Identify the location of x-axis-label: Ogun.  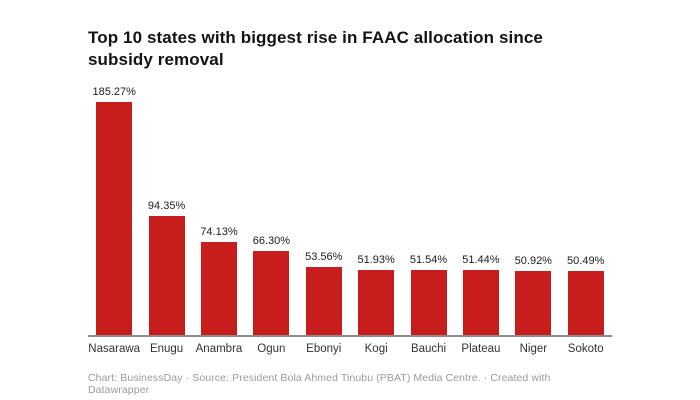
(271, 348).